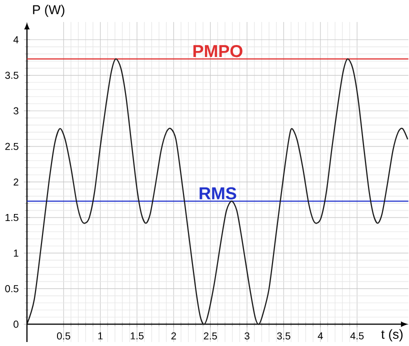 The height and width of the screenshot is (346, 409). I want to click on x-tick-label: 2, so click(173, 336).